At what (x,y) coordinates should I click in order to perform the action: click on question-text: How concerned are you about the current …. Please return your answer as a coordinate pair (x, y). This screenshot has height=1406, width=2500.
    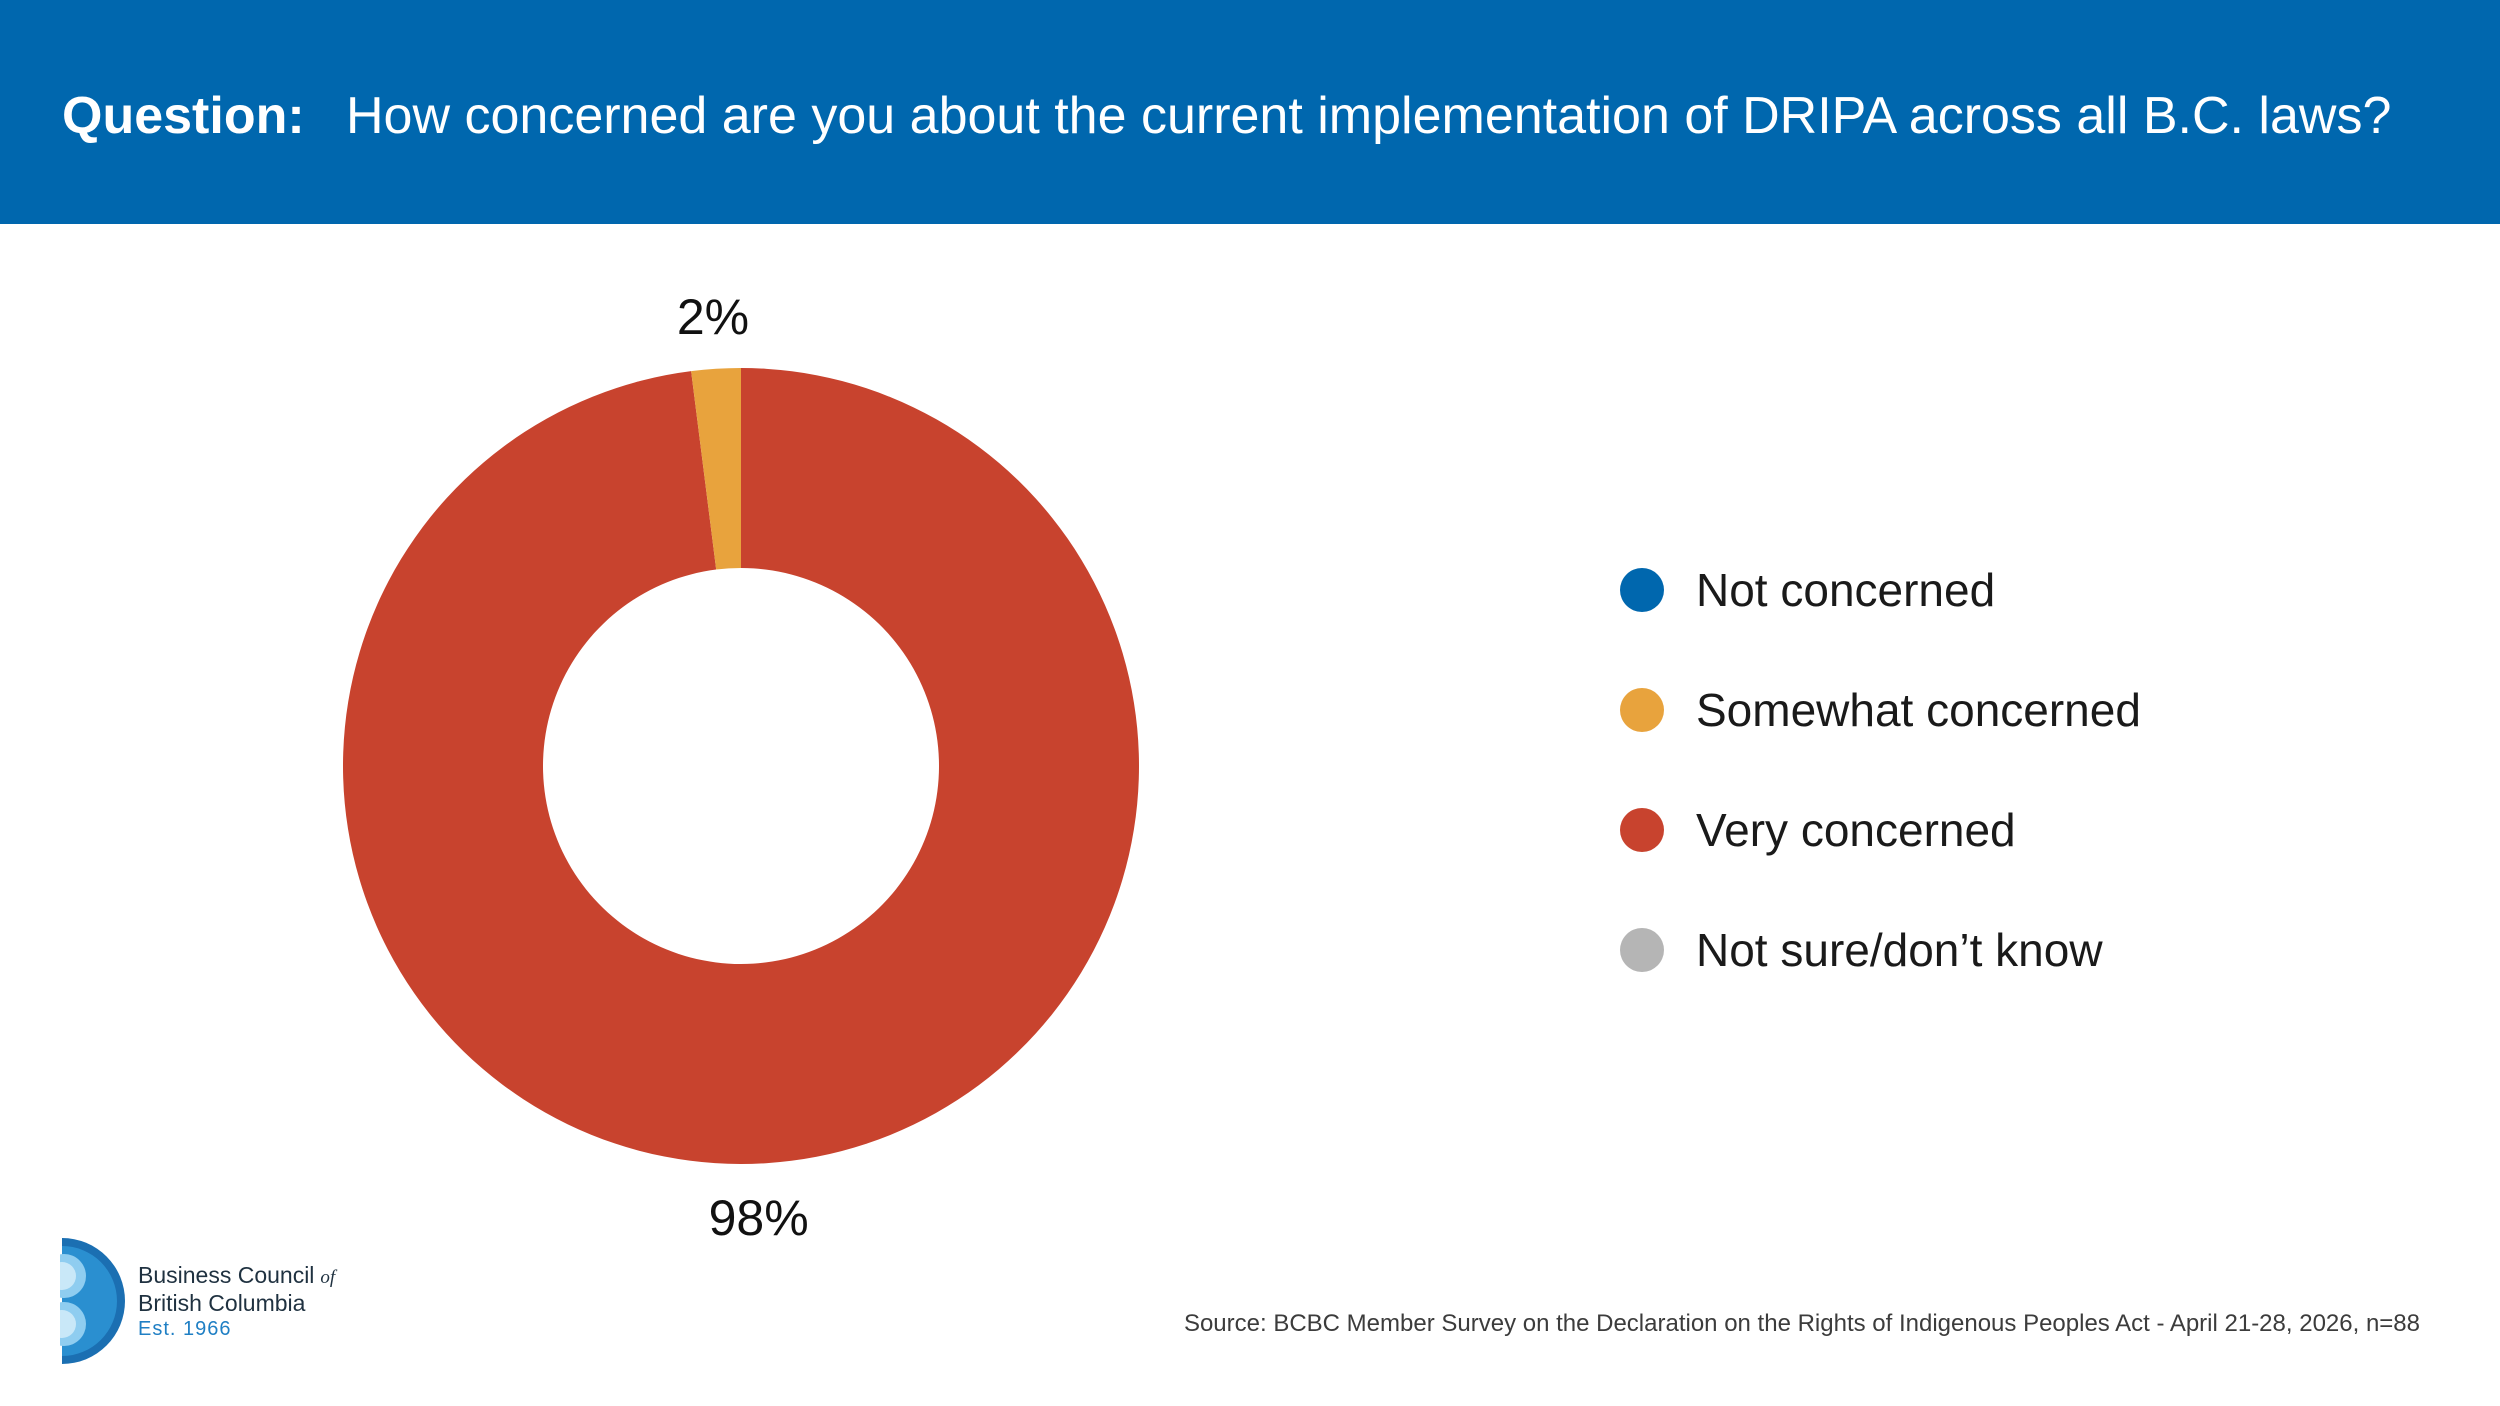
    Looking at the image, I should click on (1369, 116).